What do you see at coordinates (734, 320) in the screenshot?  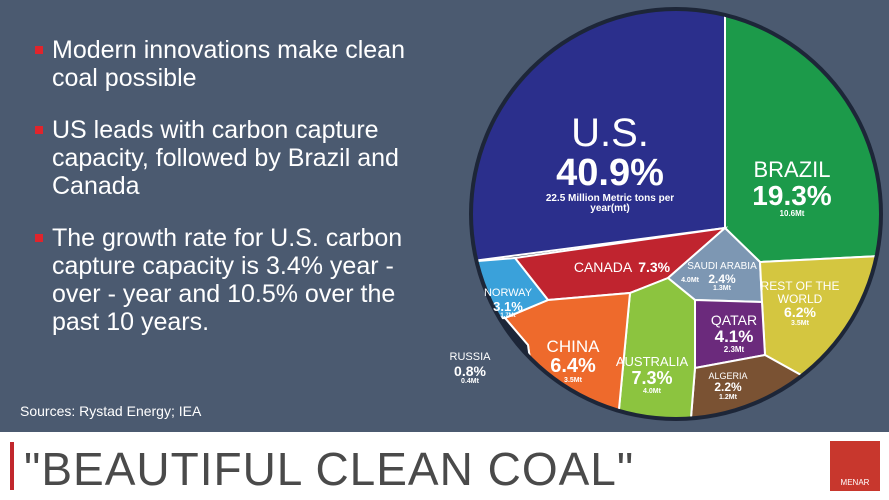 I see `slice-name: QATAR` at bounding box center [734, 320].